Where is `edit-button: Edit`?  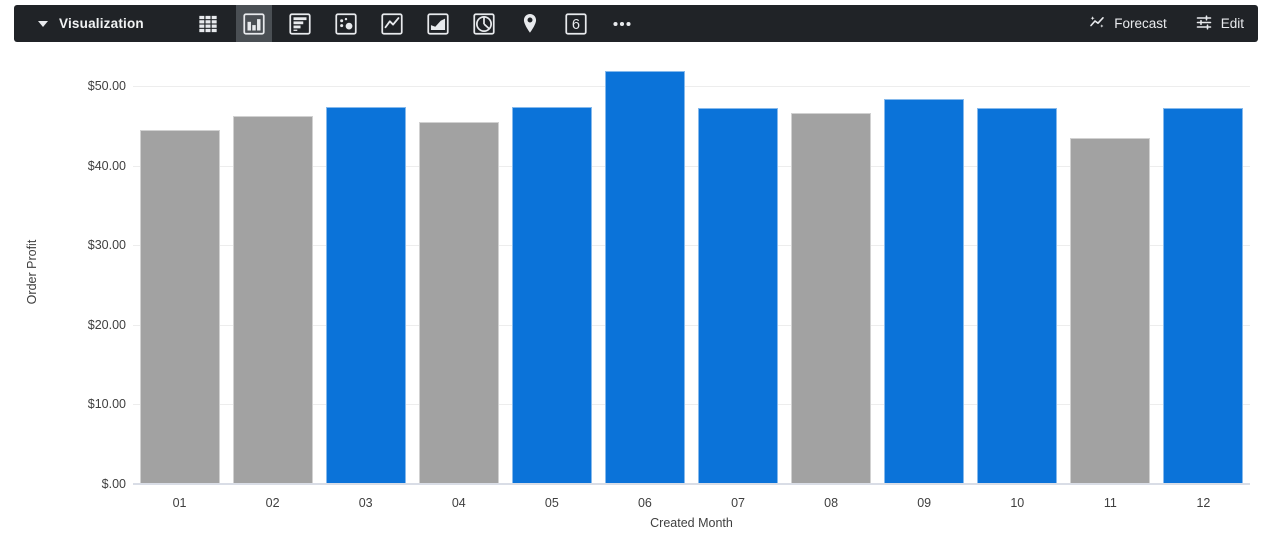
edit-button: Edit is located at coordinates (1219, 23).